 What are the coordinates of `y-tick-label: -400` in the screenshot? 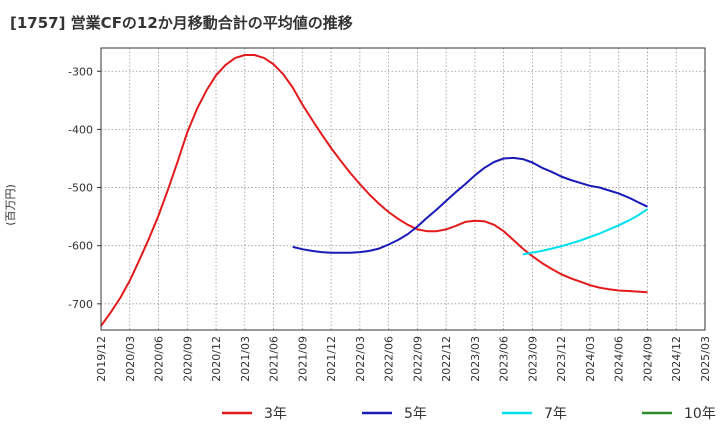 It's located at (80, 129).